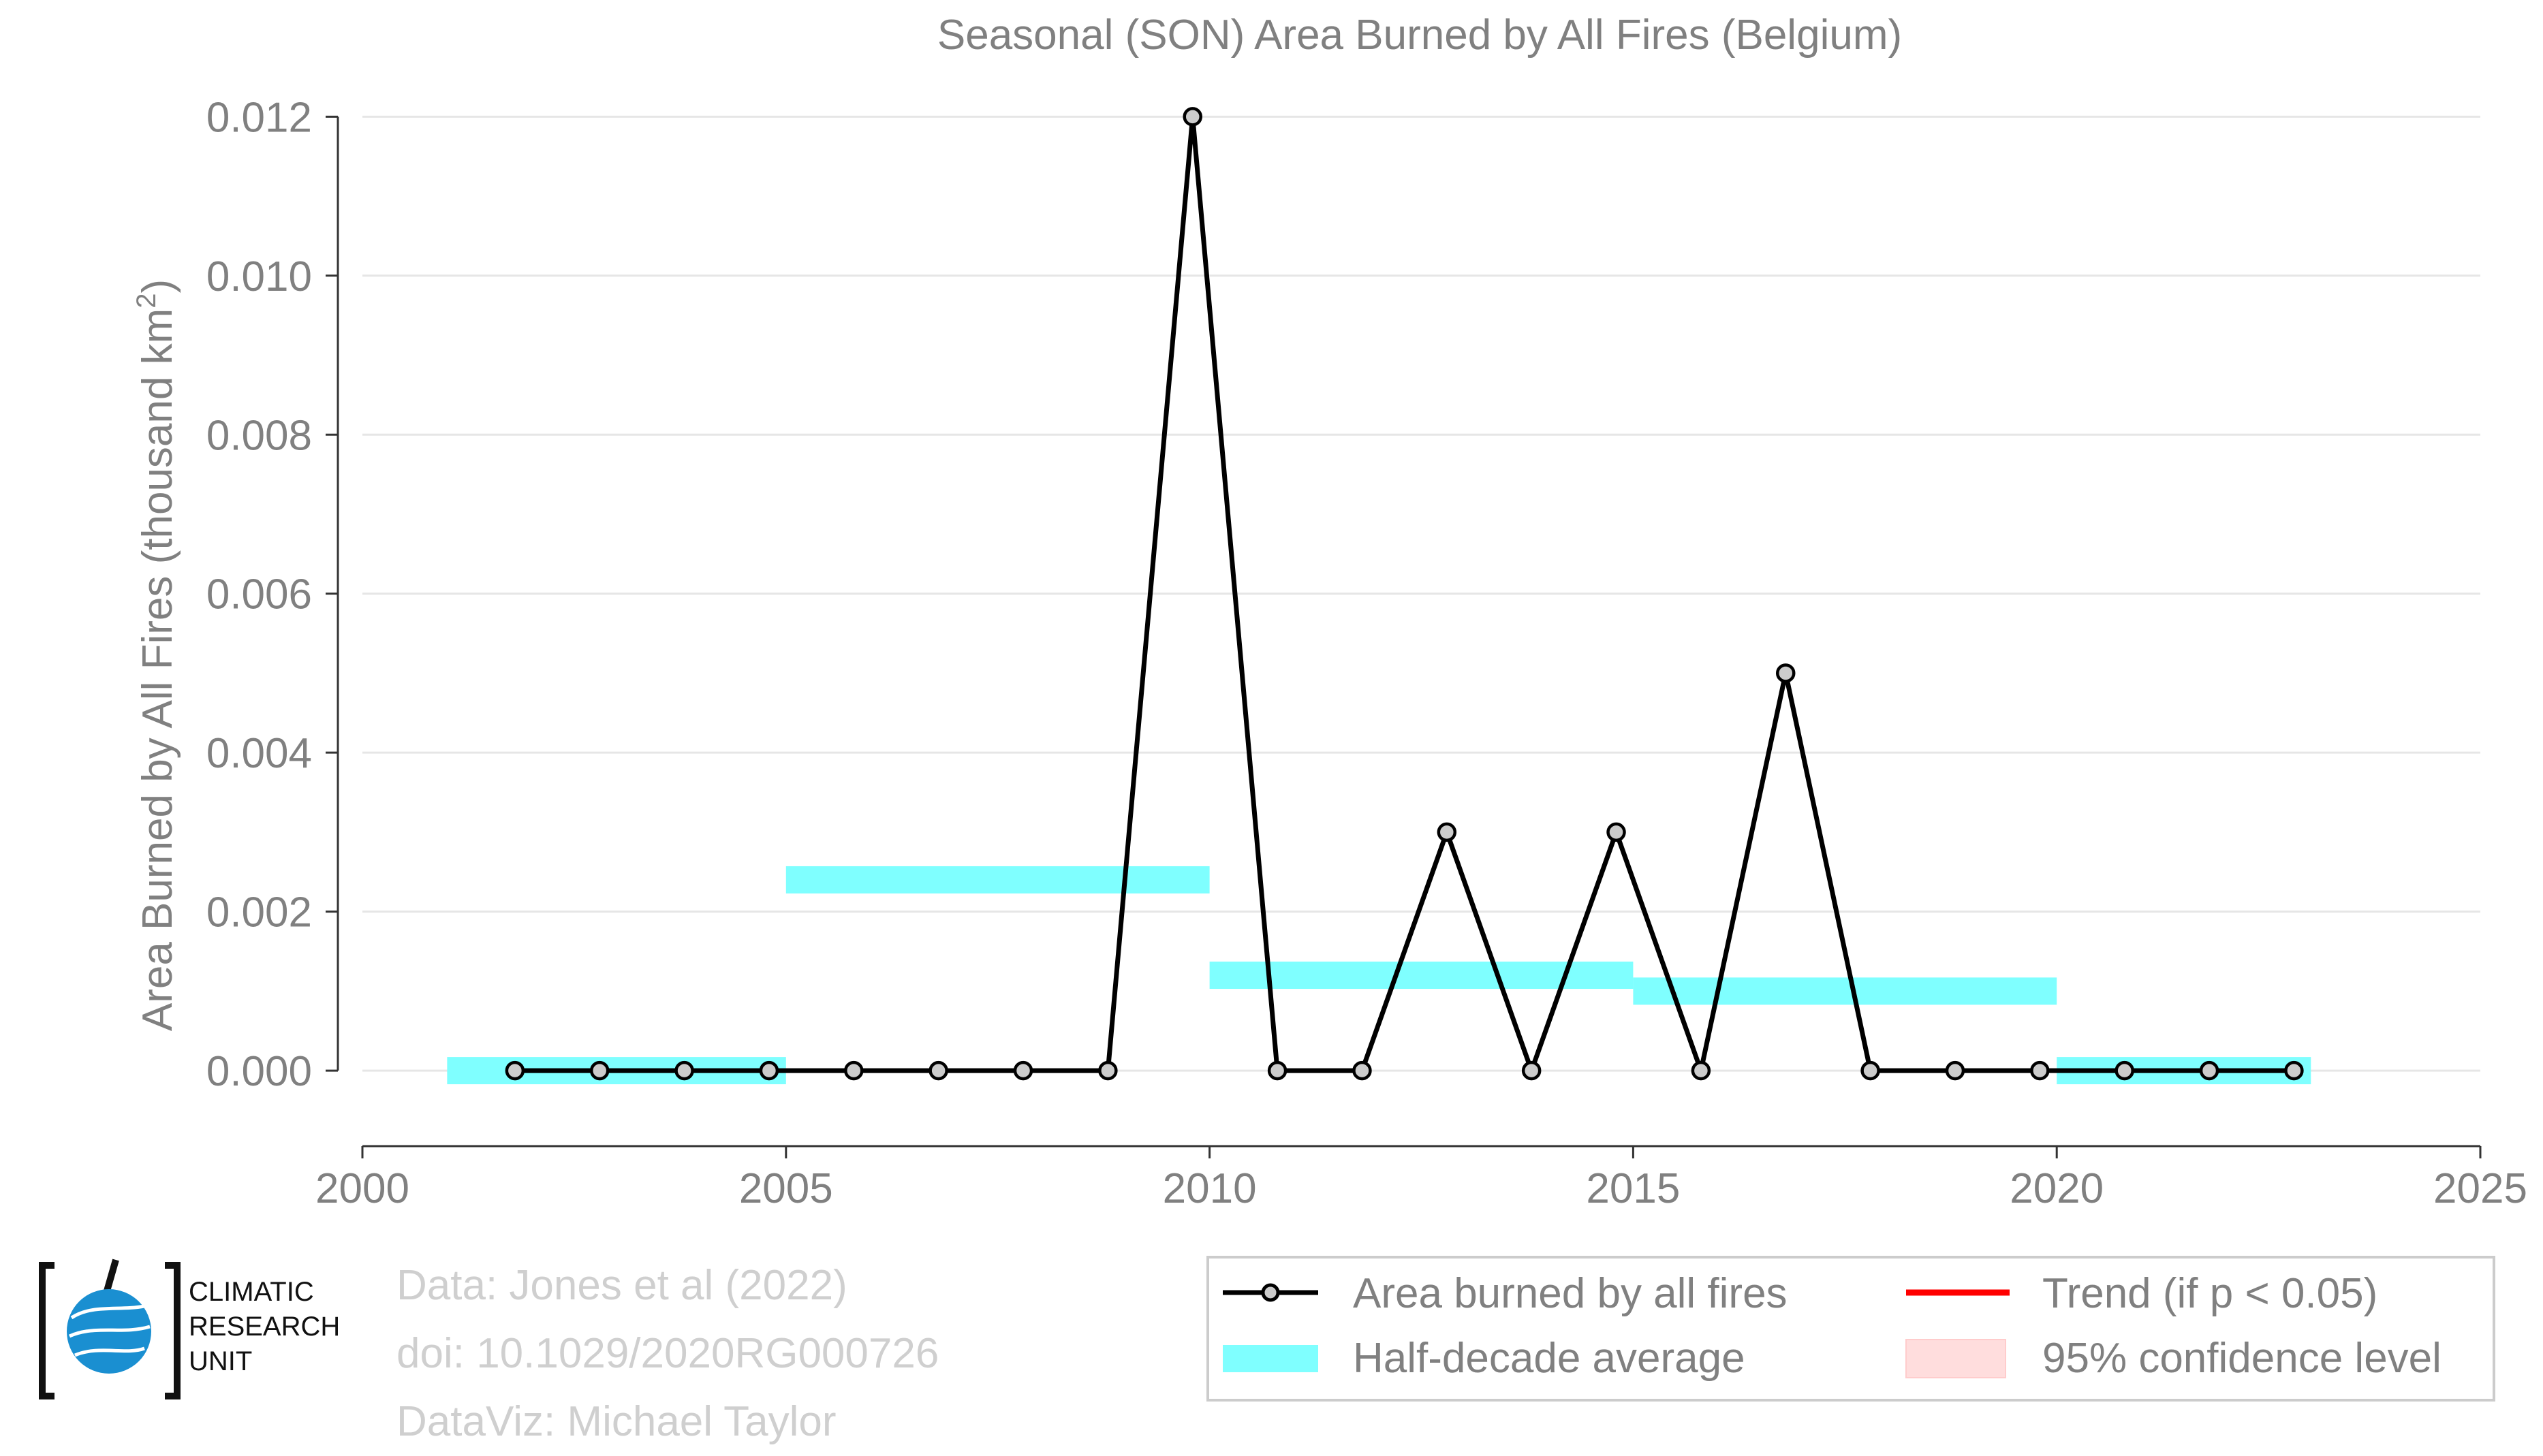 The height and width of the screenshot is (1456, 2543). I want to click on legend-box, so click(1850, 1329).